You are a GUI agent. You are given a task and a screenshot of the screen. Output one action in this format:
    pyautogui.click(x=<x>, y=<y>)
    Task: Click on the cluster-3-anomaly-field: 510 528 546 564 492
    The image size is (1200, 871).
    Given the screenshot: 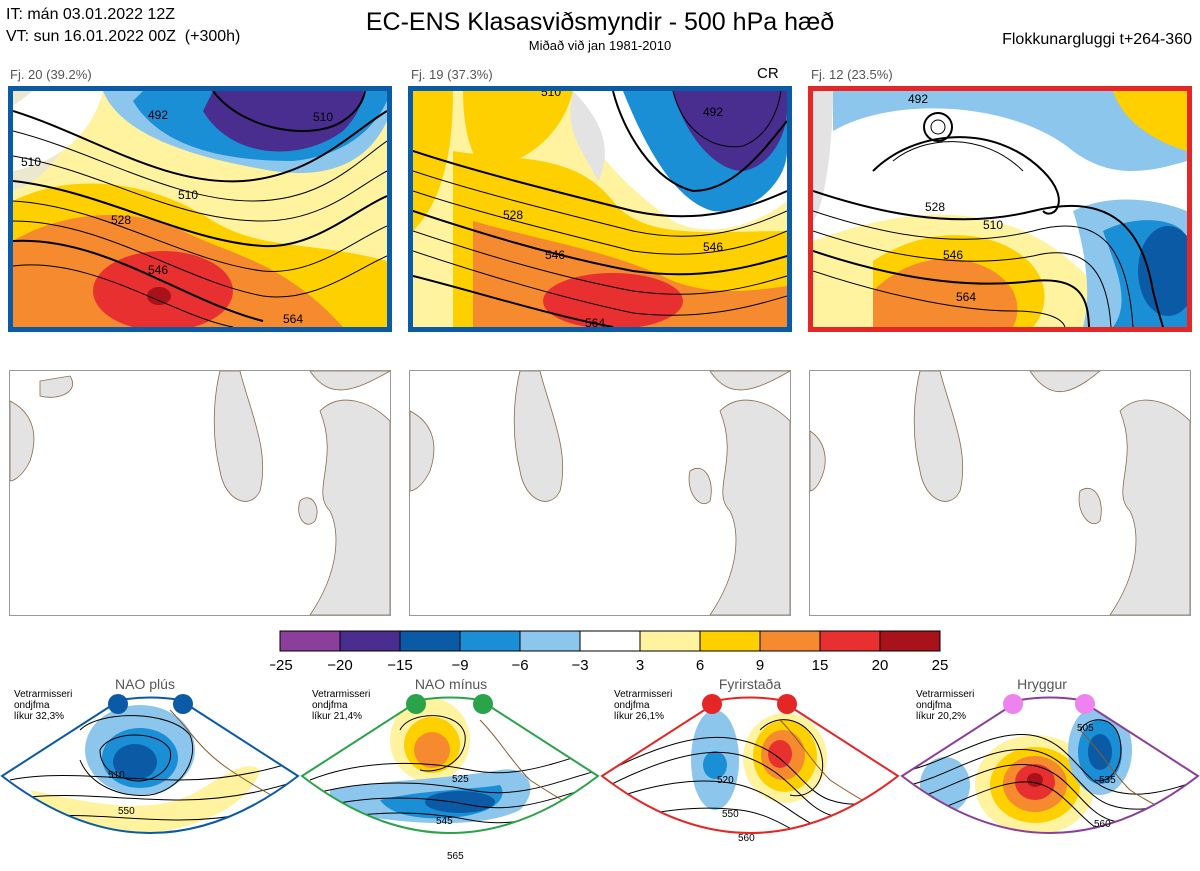 What is the action you would take?
    pyautogui.click(x=1000, y=209)
    